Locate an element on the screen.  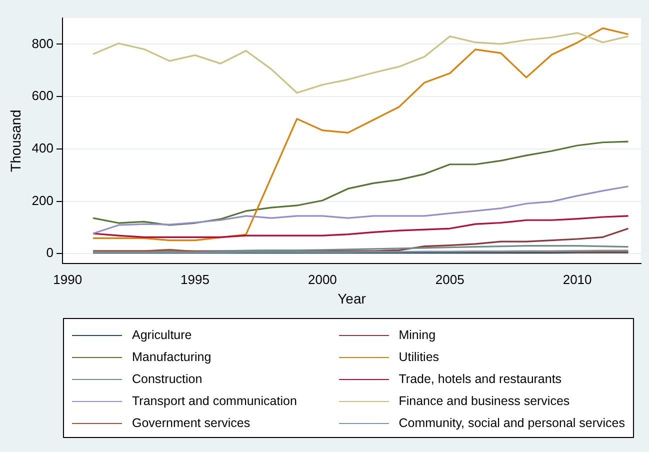
legend-label: Trade, hotels and restaurants is located at coordinates (480, 379).